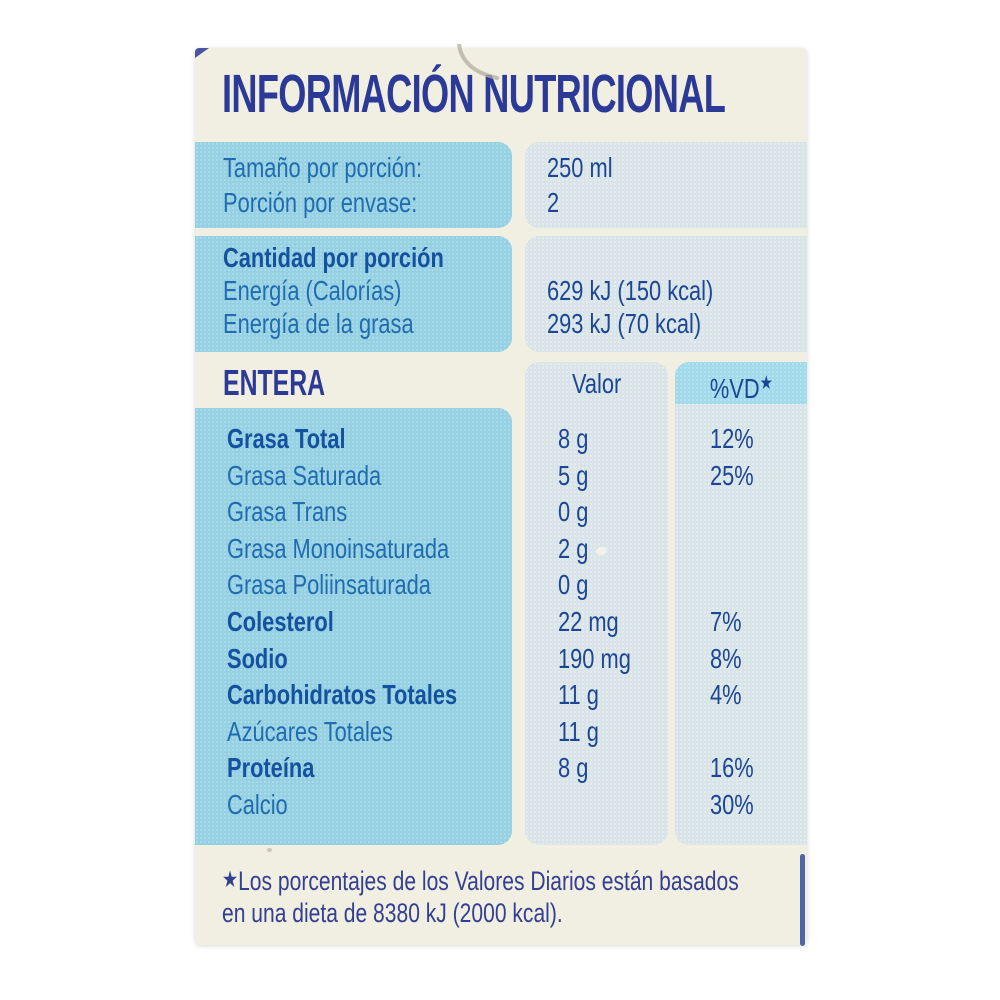  Describe the element at coordinates (257, 658) in the screenshot. I see `nutrient-row-name: Sodio` at that location.